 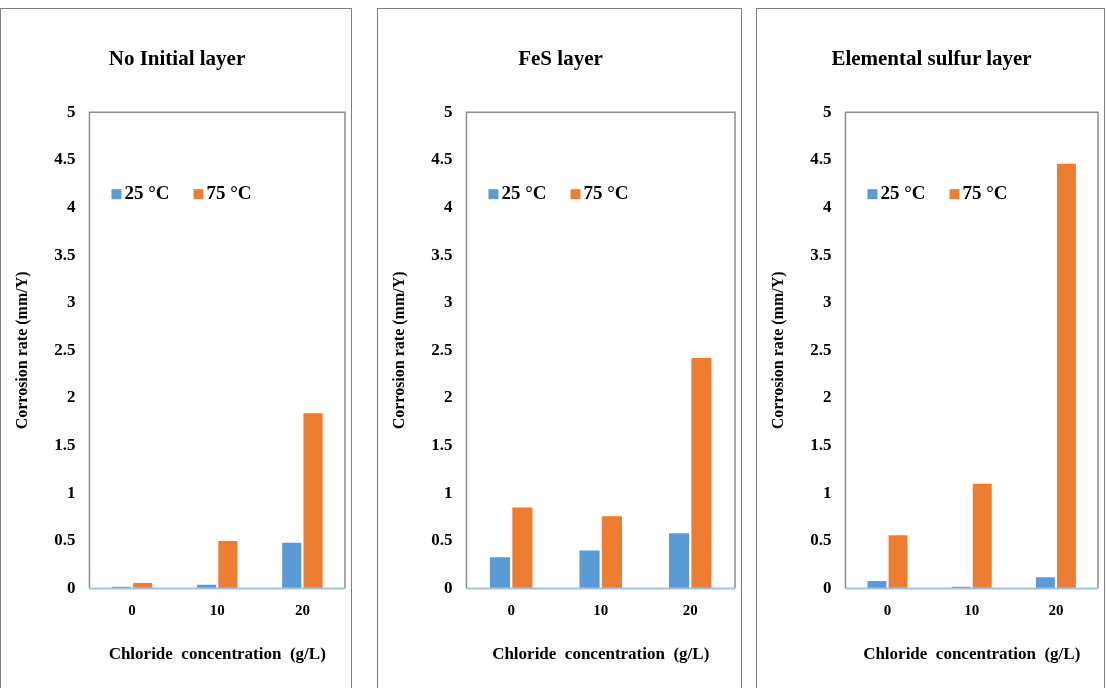 I want to click on chart-title: Elemental sulfur layer, so click(x=931, y=58).